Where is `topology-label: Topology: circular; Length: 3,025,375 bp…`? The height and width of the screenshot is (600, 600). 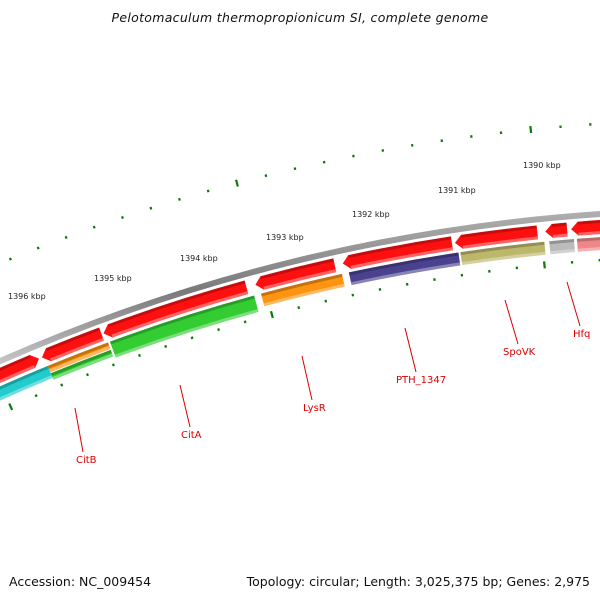 topology-label: Topology: circular; Length: 3,025,375 bp… is located at coordinates (418, 581).